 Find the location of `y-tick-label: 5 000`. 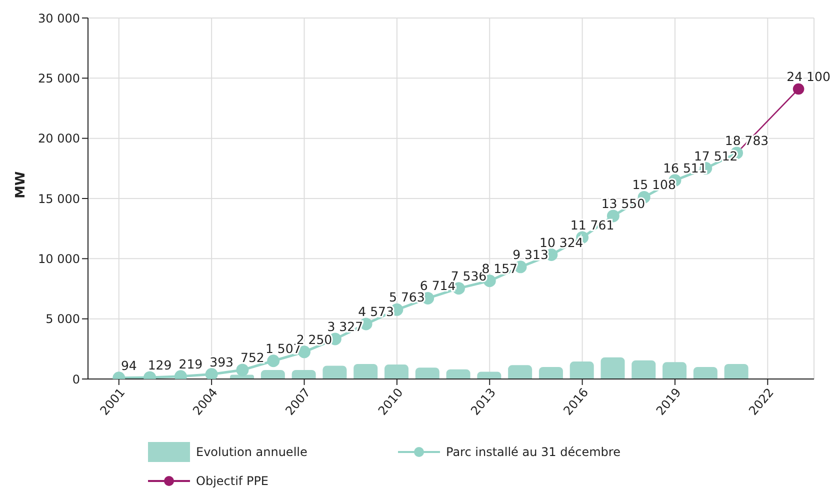

y-tick-label: 5 000 is located at coordinates (63, 319).